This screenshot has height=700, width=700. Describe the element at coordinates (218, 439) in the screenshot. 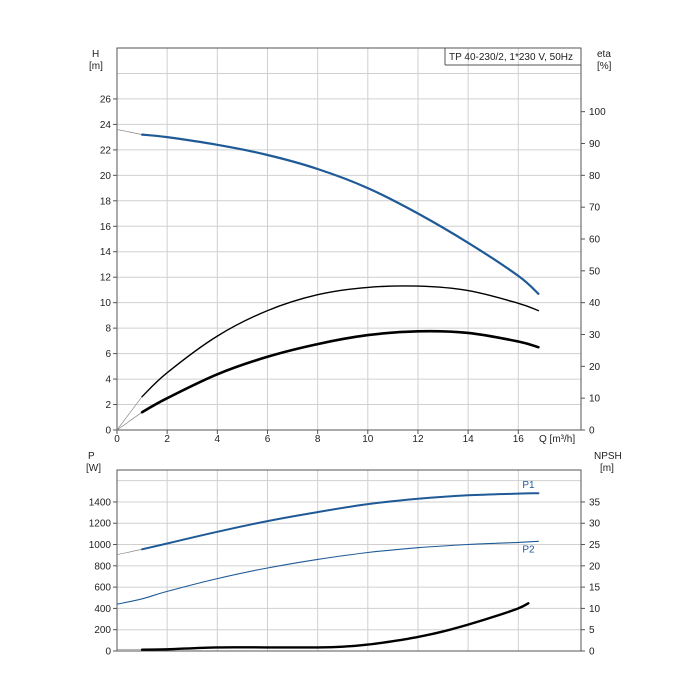

I see `x-tick-label: 4` at that location.